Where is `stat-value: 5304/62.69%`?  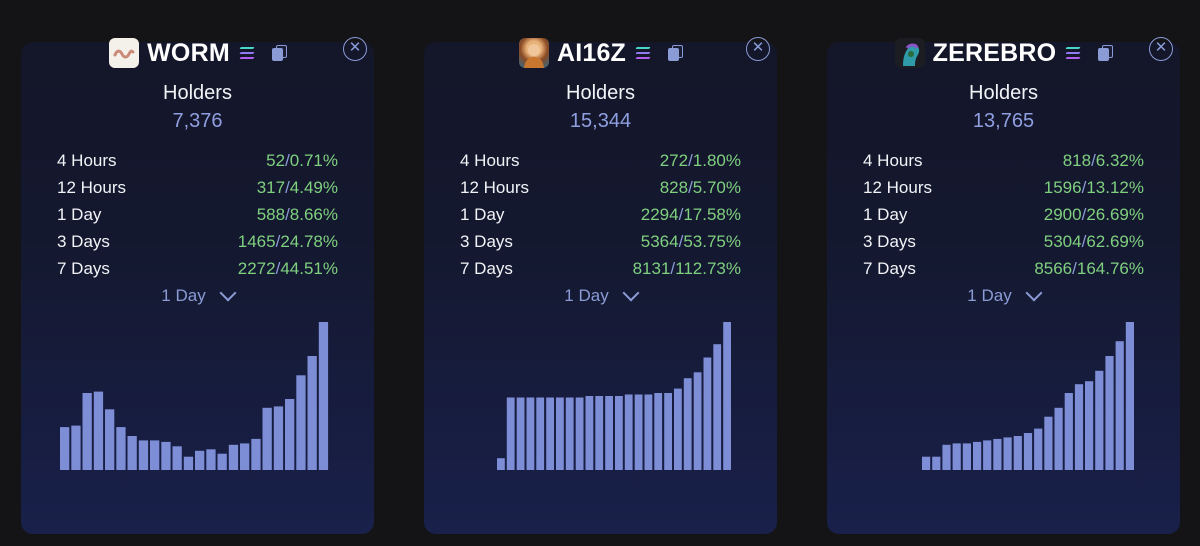
stat-value: 5304/62.69% is located at coordinates (1093, 241).